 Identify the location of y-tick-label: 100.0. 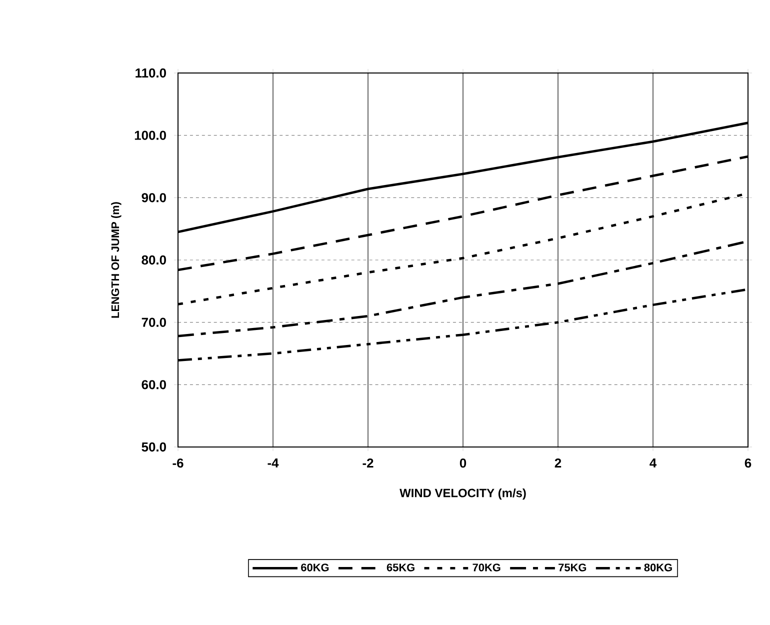
(150, 135).